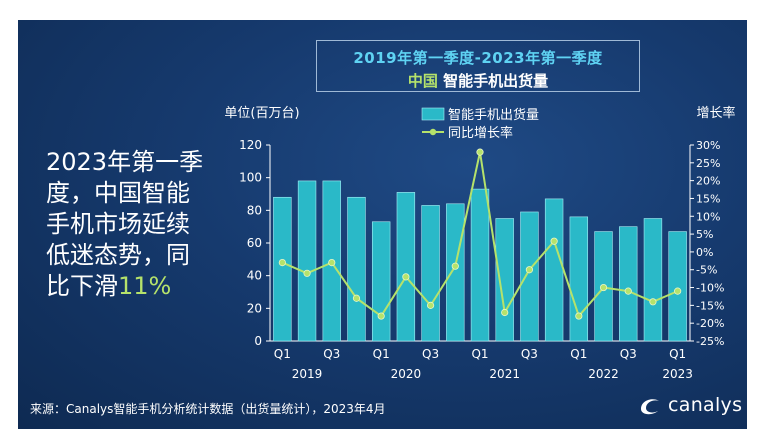 The image size is (768, 444). Describe the element at coordinates (307, 374) in the screenshot. I see `x-year-label: 2019` at that location.